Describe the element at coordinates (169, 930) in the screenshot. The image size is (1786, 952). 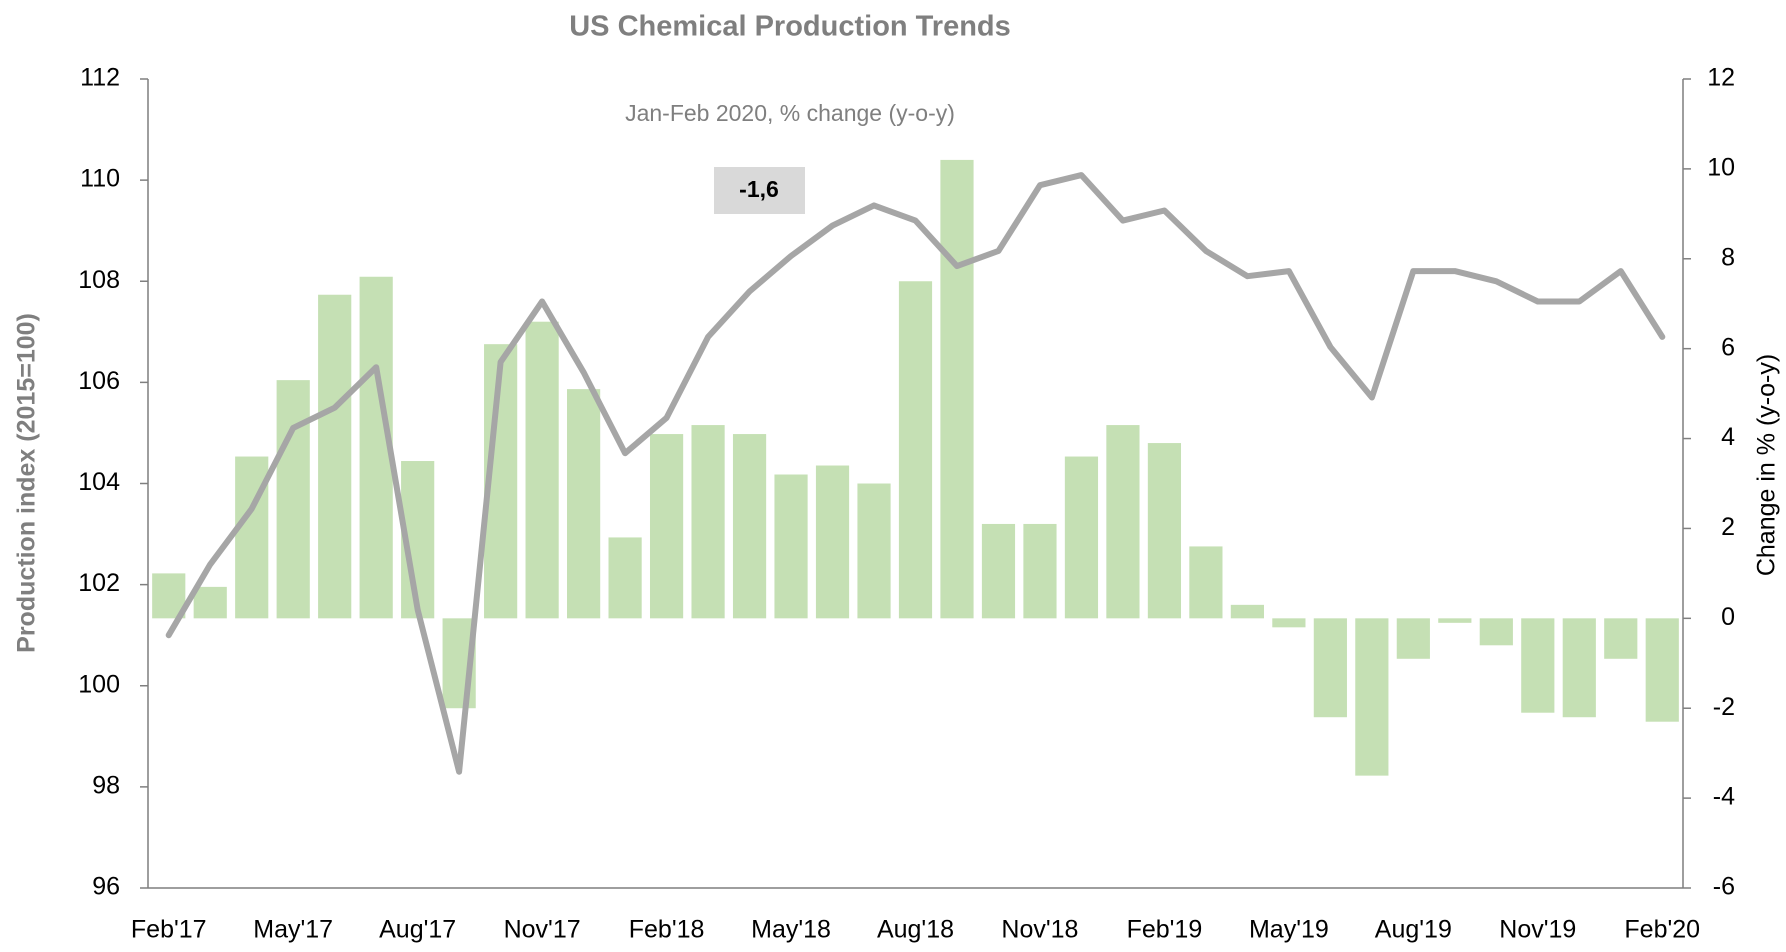
I see `x-tick-label: Feb'17` at that location.